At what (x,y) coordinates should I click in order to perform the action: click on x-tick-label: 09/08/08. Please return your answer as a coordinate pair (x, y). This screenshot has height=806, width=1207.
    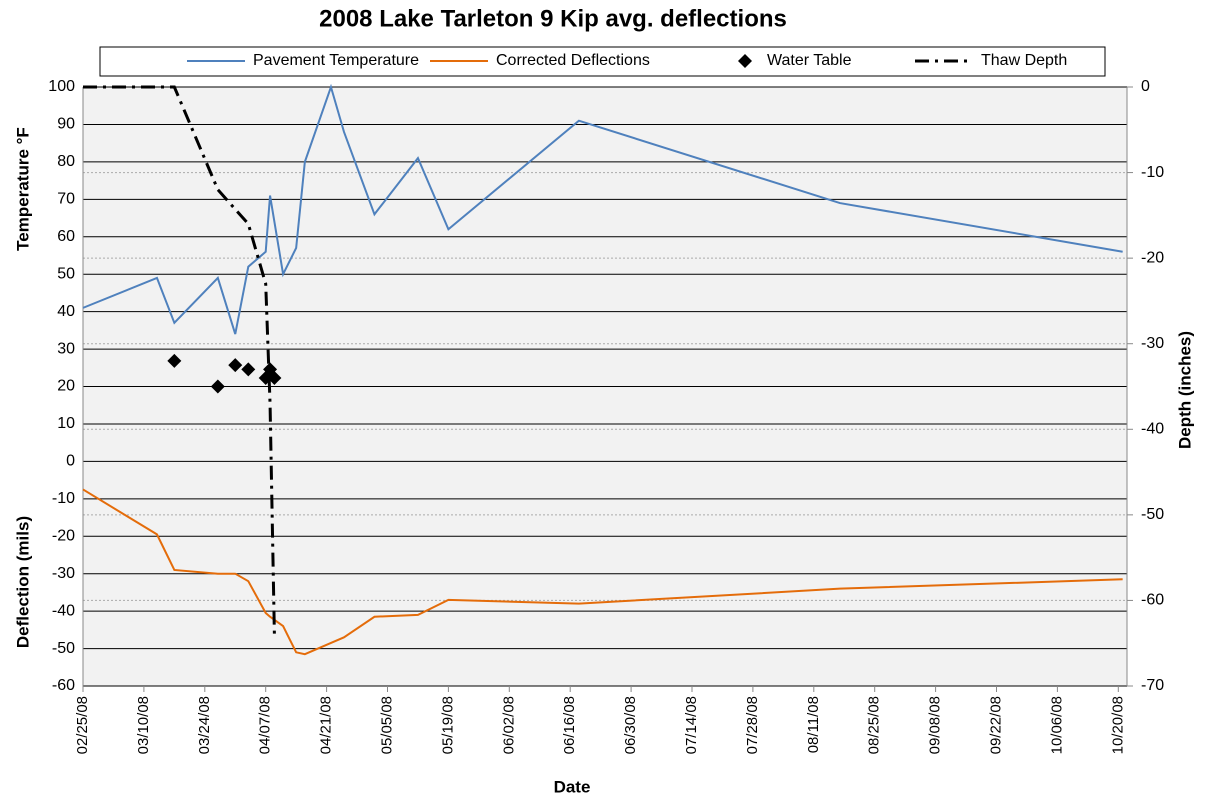
    Looking at the image, I should click on (935, 725).